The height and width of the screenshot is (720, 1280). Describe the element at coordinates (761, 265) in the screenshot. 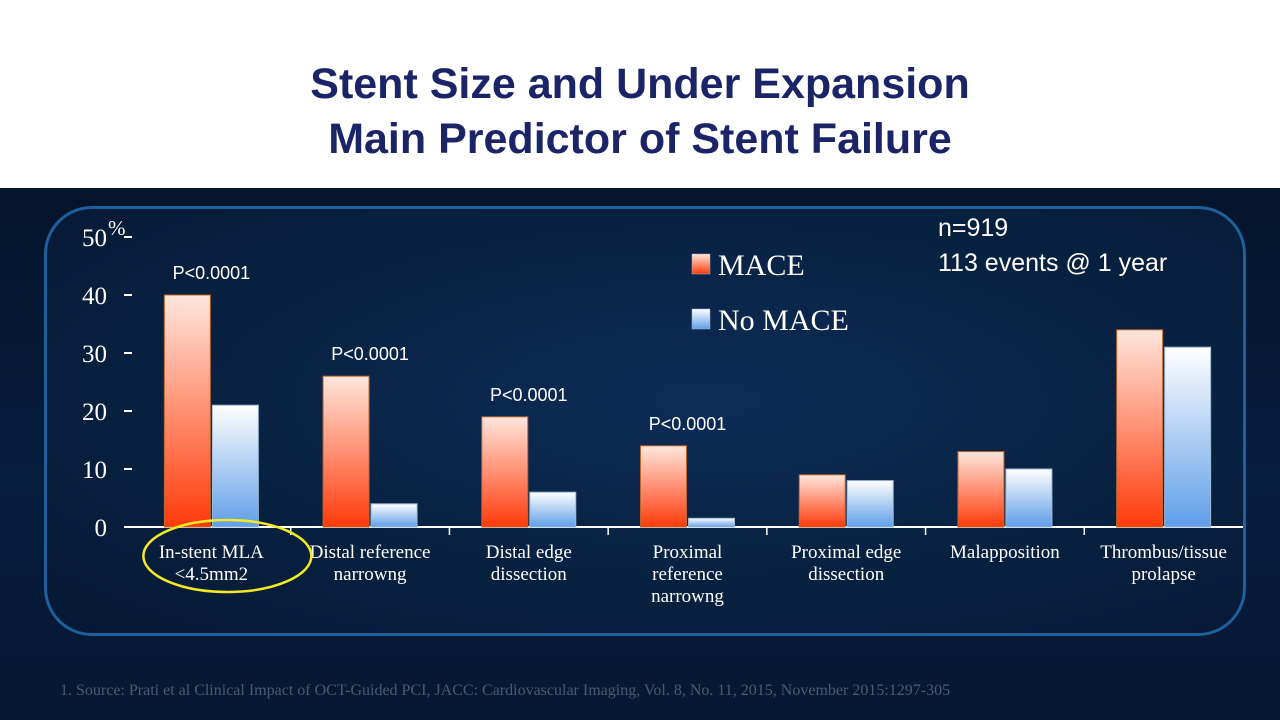

I see `legend-mace-label: MACE` at that location.